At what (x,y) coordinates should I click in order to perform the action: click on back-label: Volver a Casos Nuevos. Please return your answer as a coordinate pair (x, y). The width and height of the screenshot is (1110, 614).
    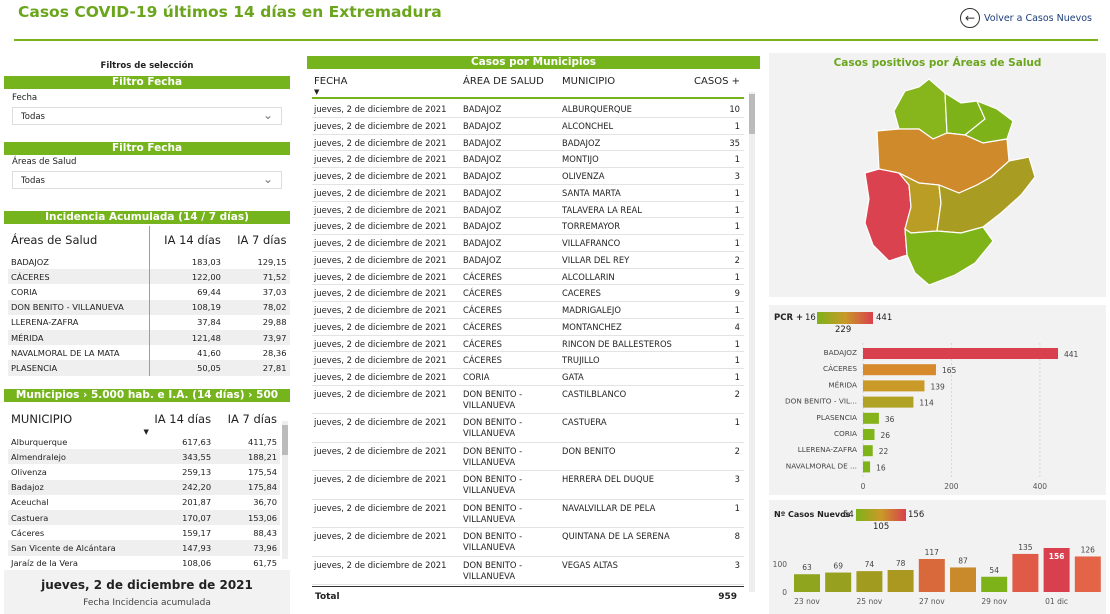
    Looking at the image, I should click on (1038, 18).